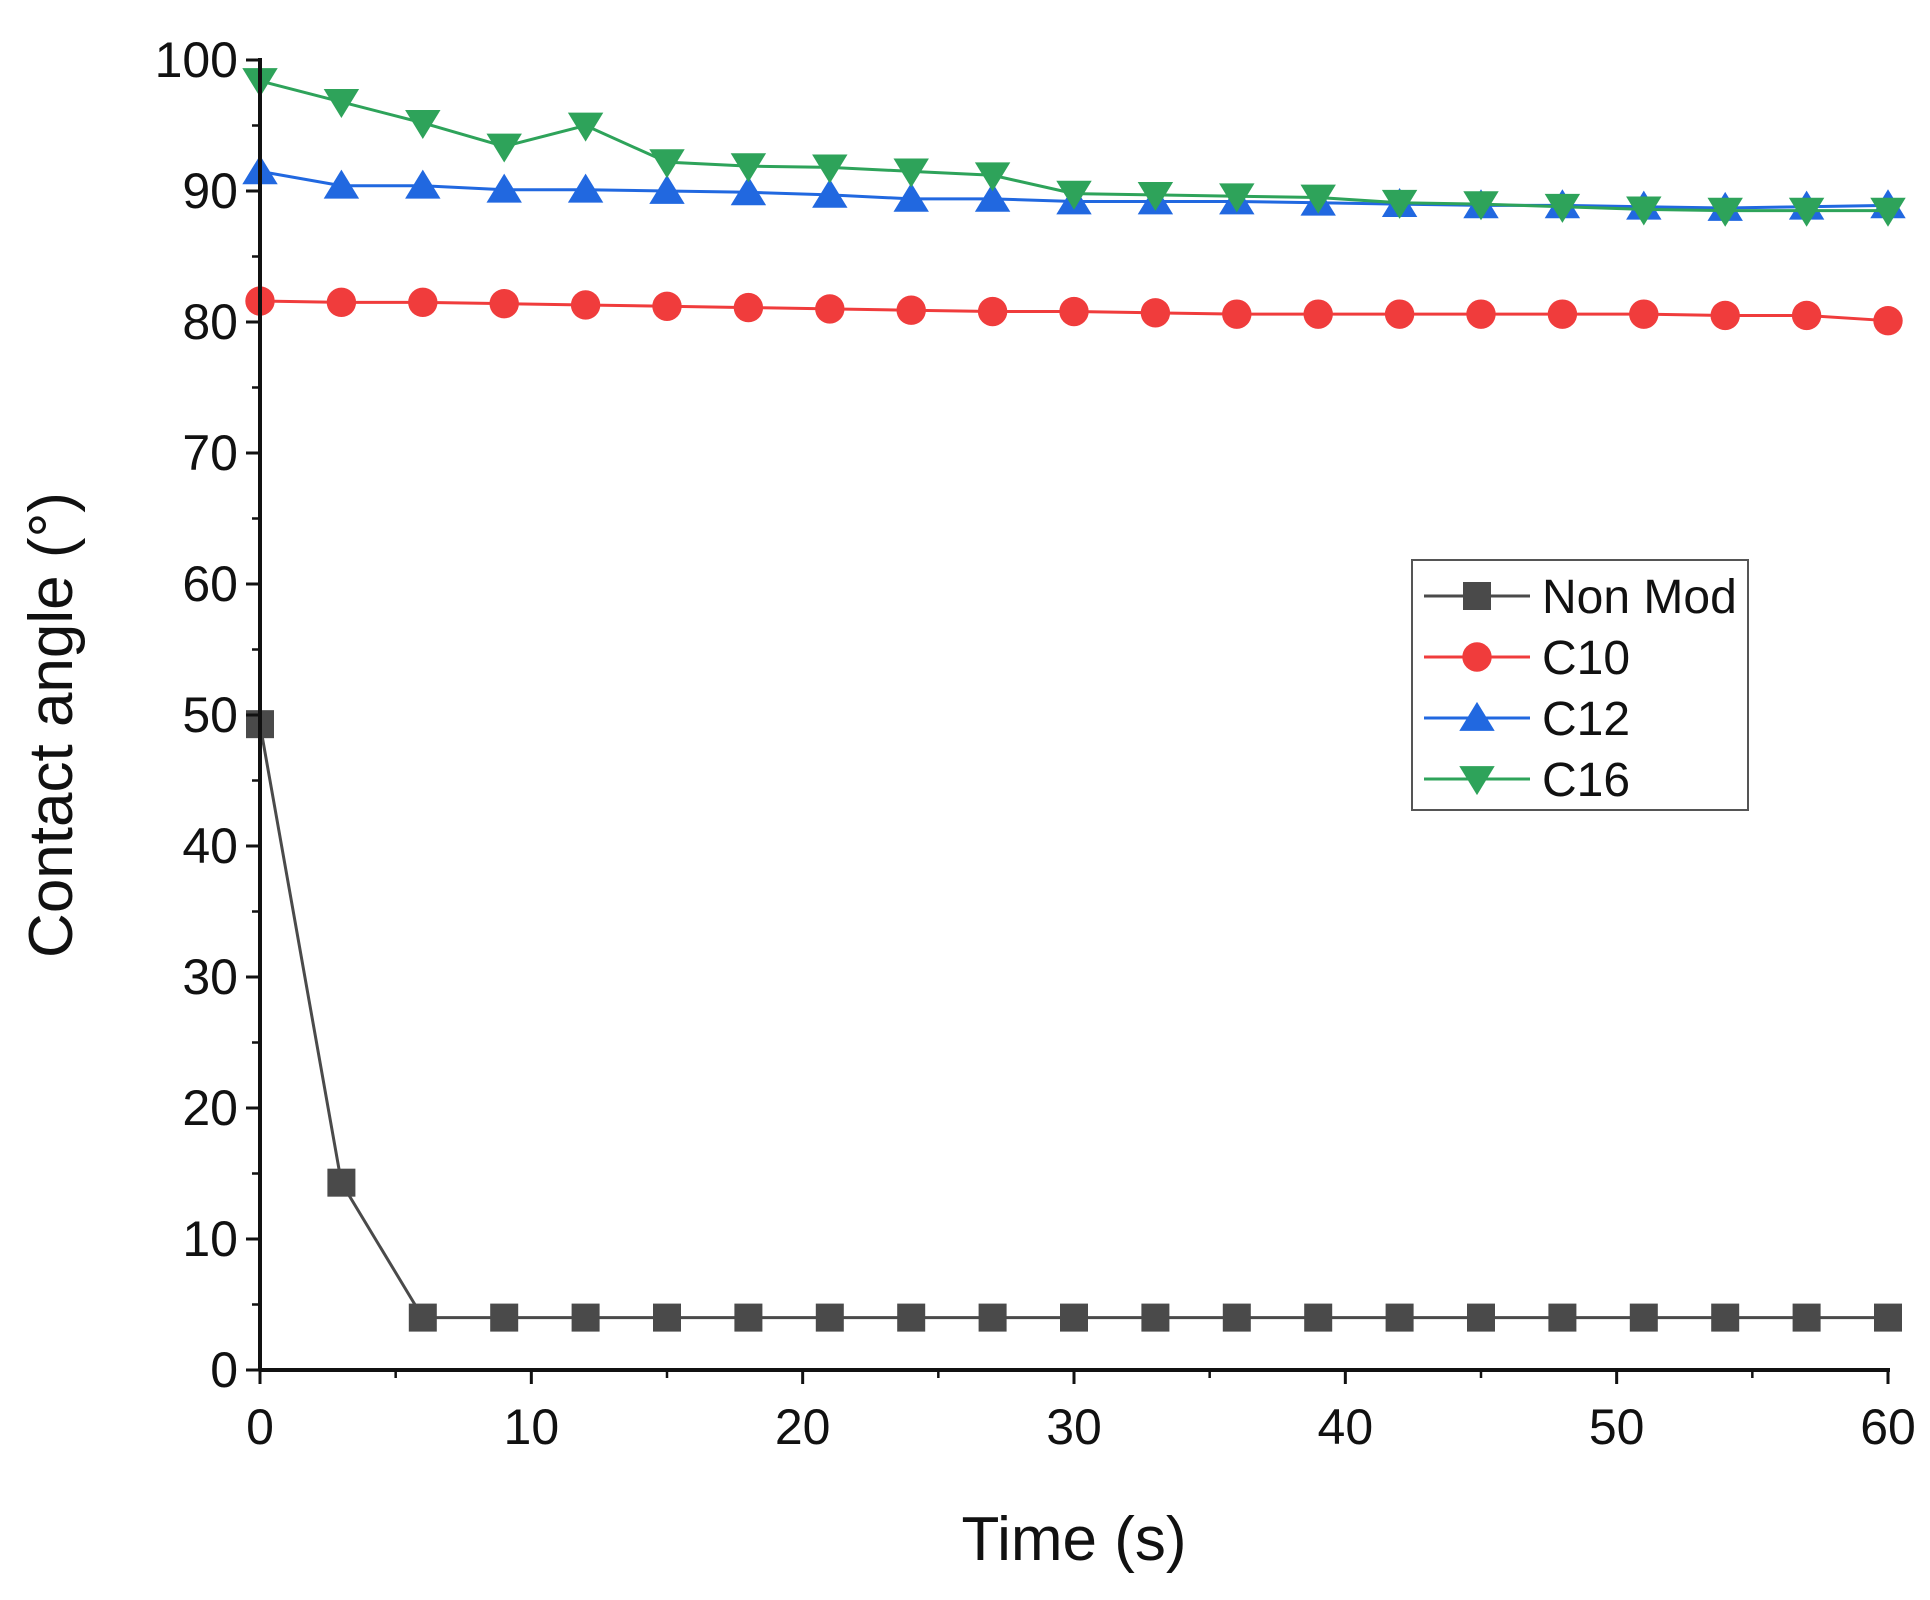 Image resolution: width=1930 pixels, height=1600 pixels. I want to click on x-tick-label: 60, so click(1888, 1427).